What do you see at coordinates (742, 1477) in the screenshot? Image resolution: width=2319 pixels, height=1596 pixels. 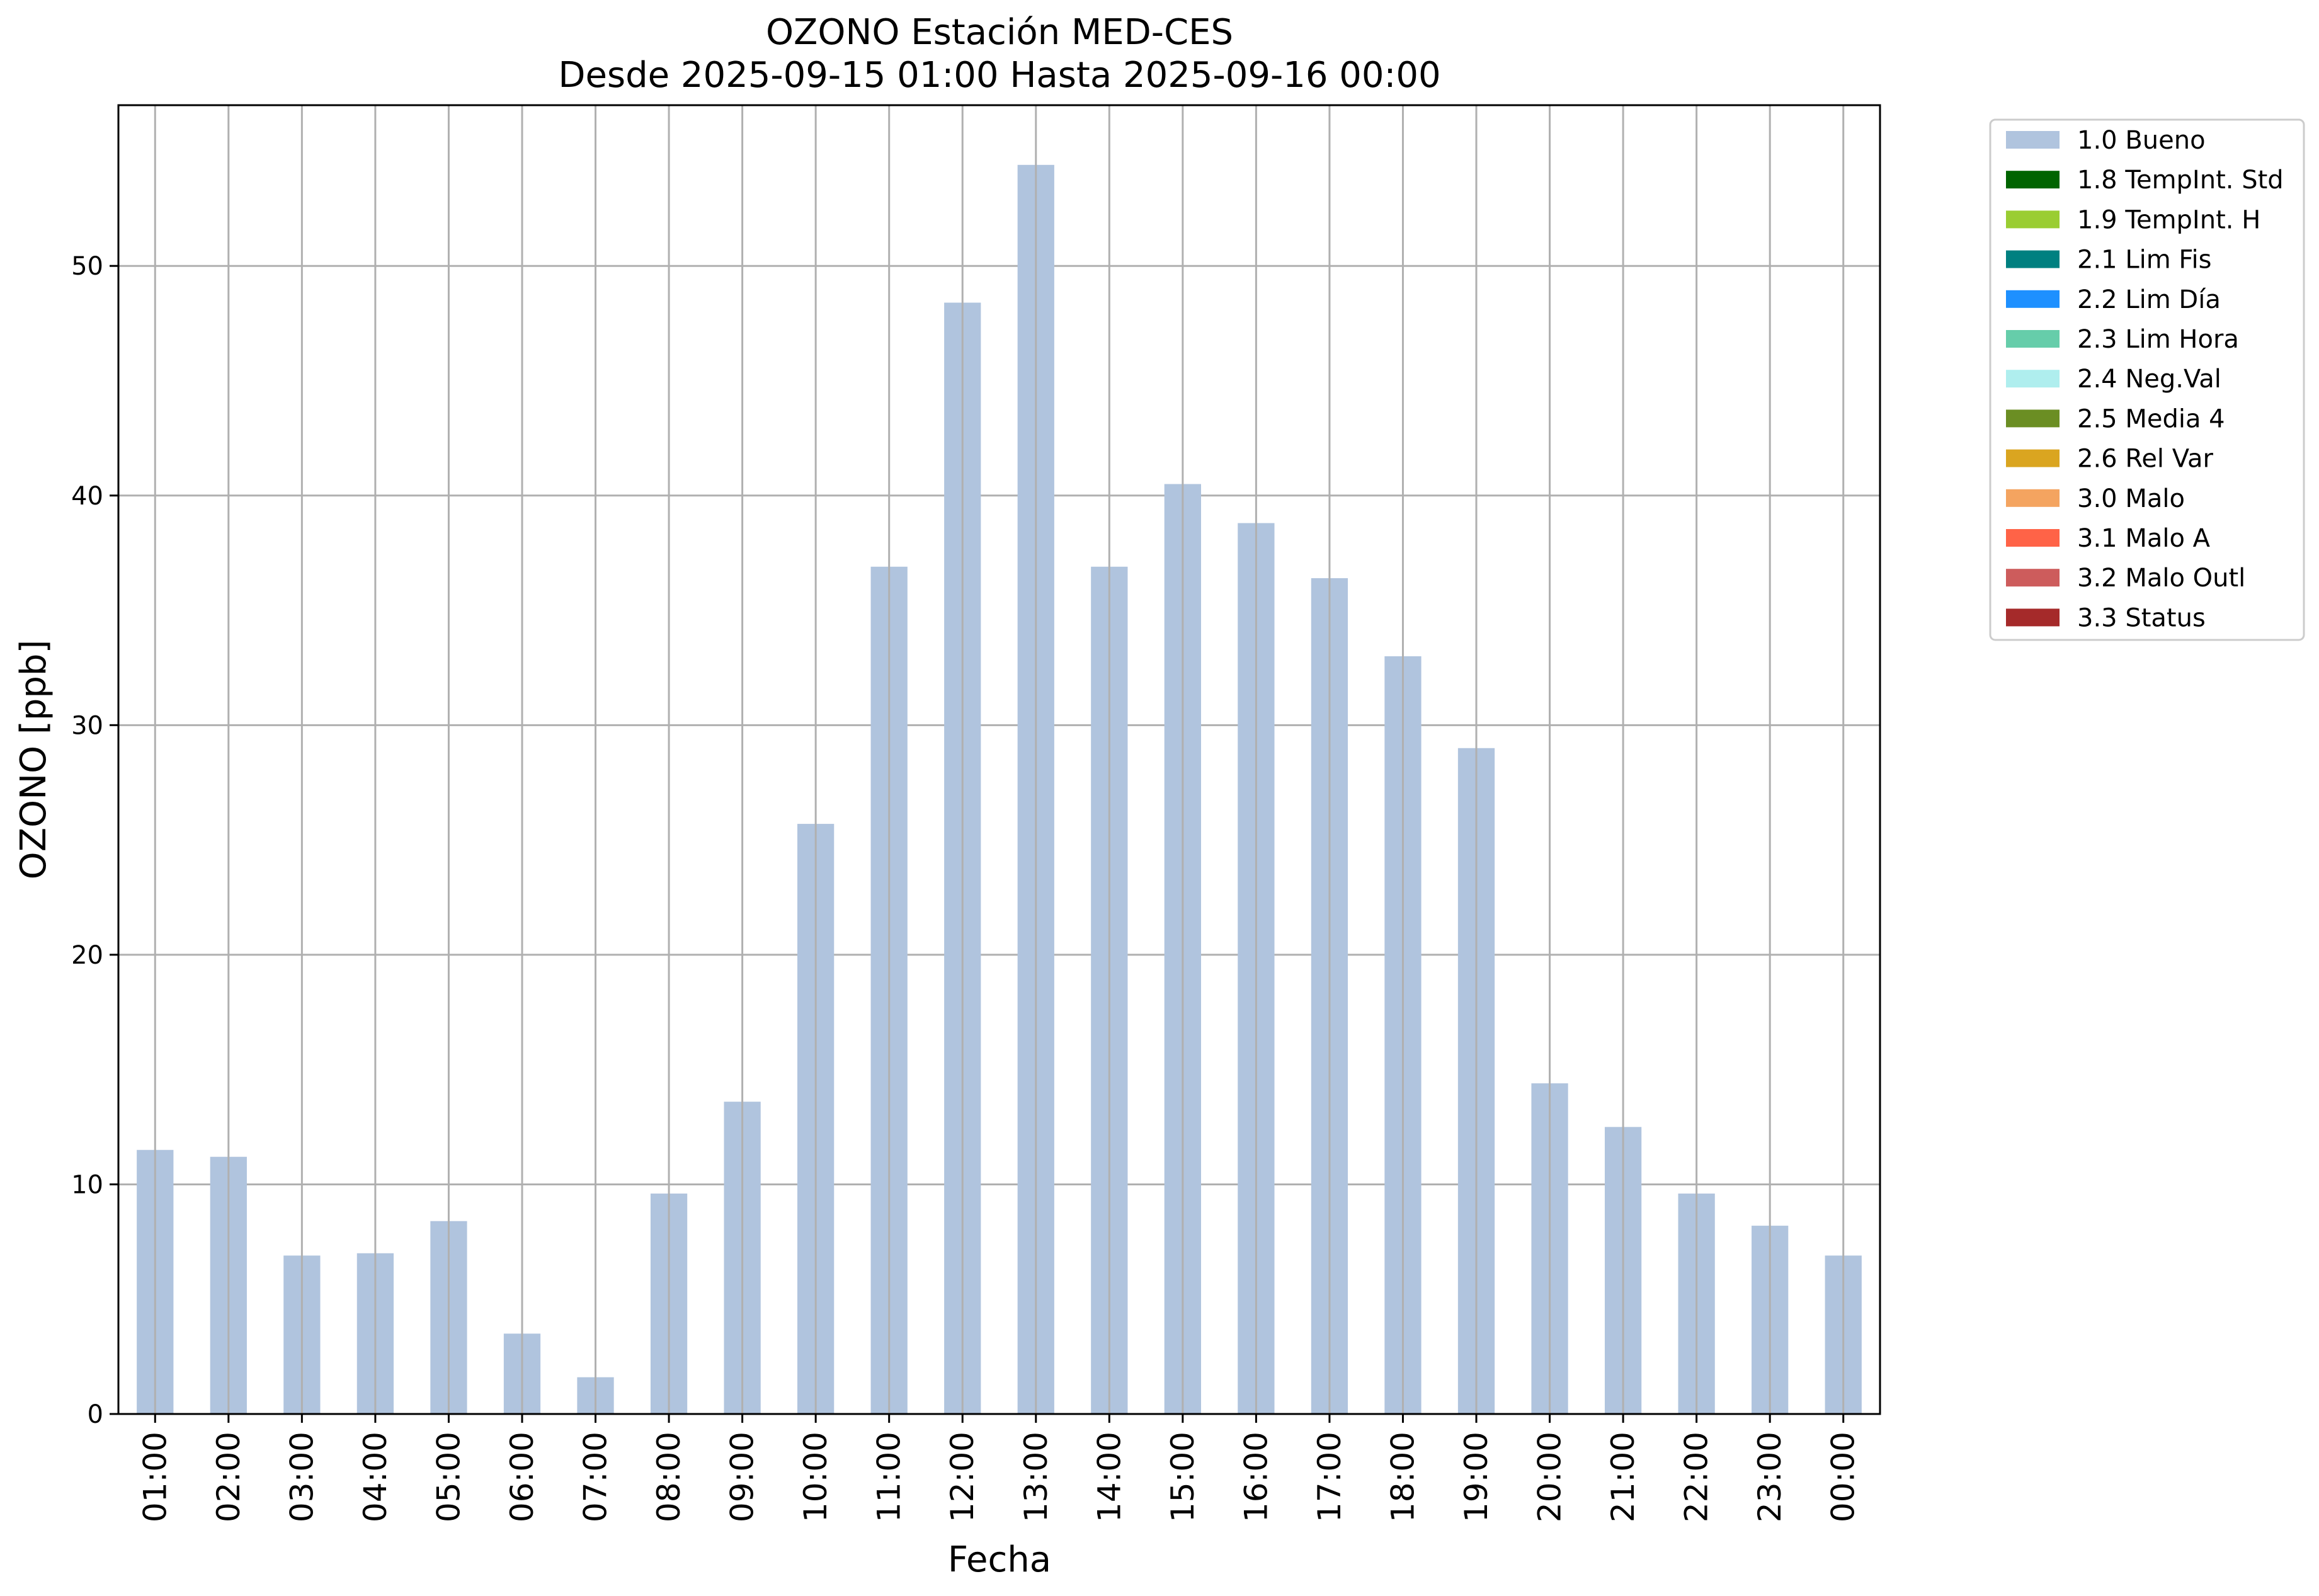 I see `x-tick-label: 09:00` at bounding box center [742, 1477].